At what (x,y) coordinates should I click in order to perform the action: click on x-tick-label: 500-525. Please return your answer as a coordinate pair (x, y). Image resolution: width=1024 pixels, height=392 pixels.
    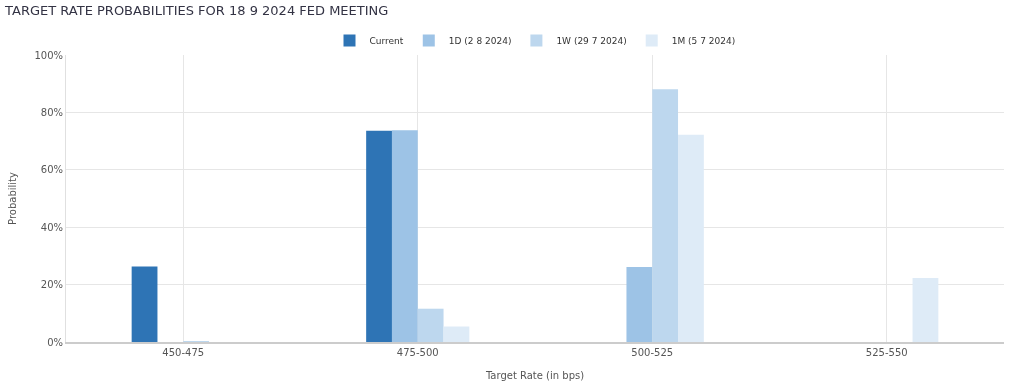
    Looking at the image, I should click on (652, 352).